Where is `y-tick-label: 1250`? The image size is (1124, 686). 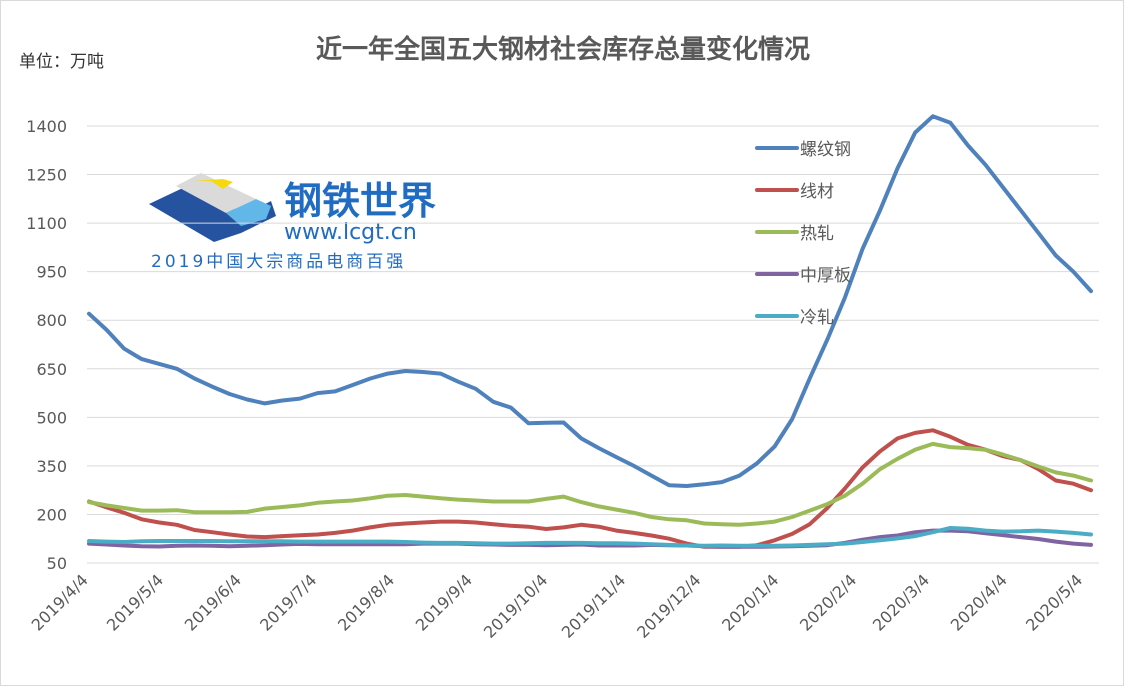
y-tick-label: 1250 is located at coordinates (46, 175).